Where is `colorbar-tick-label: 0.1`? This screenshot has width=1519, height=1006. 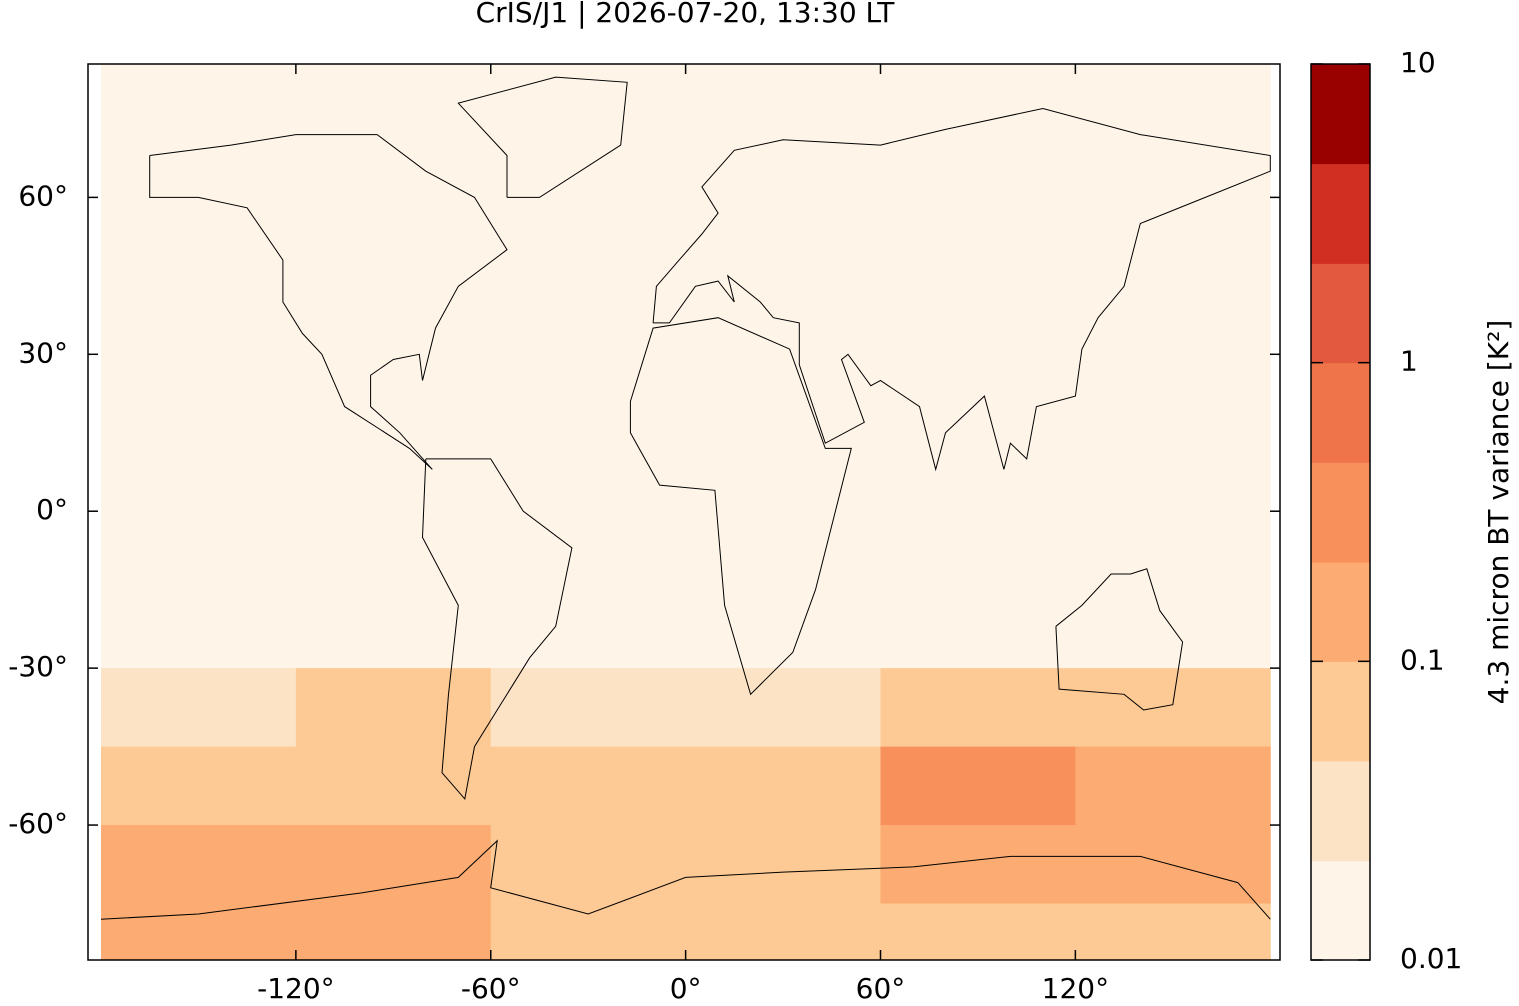 colorbar-tick-label: 0.1 is located at coordinates (1422, 659).